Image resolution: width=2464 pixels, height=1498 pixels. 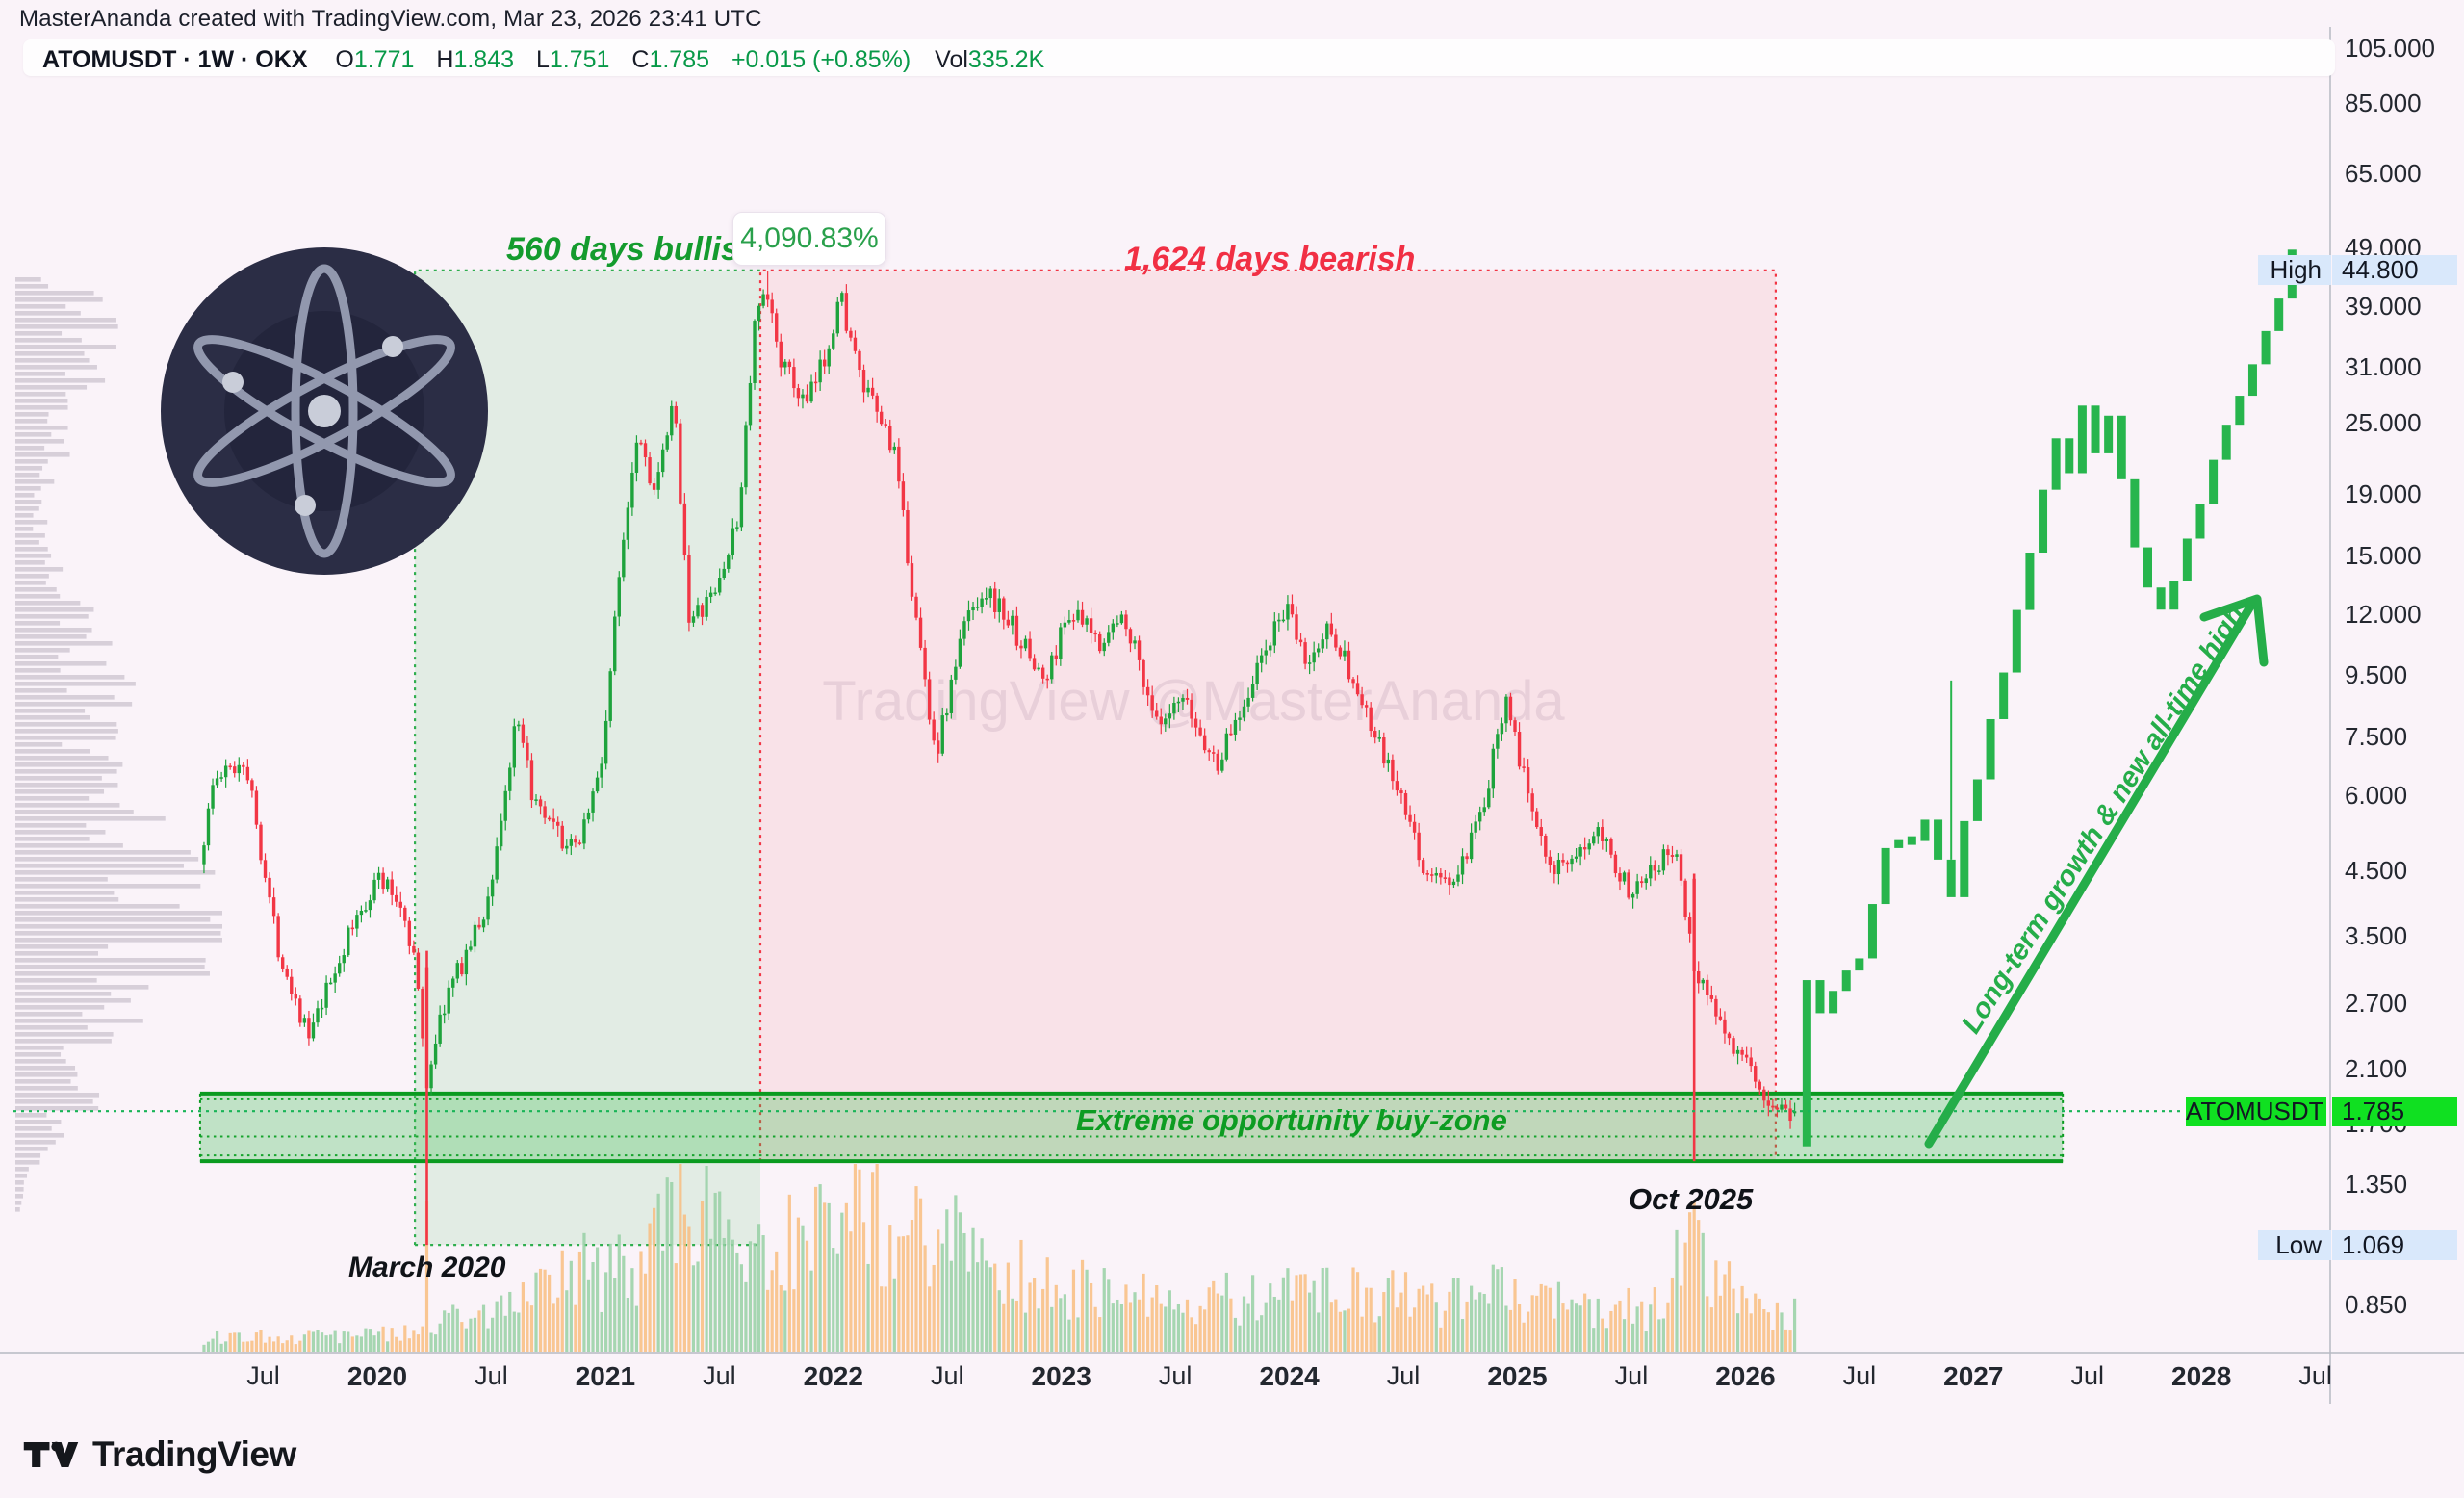 What do you see at coordinates (2394, 1244) in the screenshot?
I see `low-badge-value: 1.069` at bounding box center [2394, 1244].